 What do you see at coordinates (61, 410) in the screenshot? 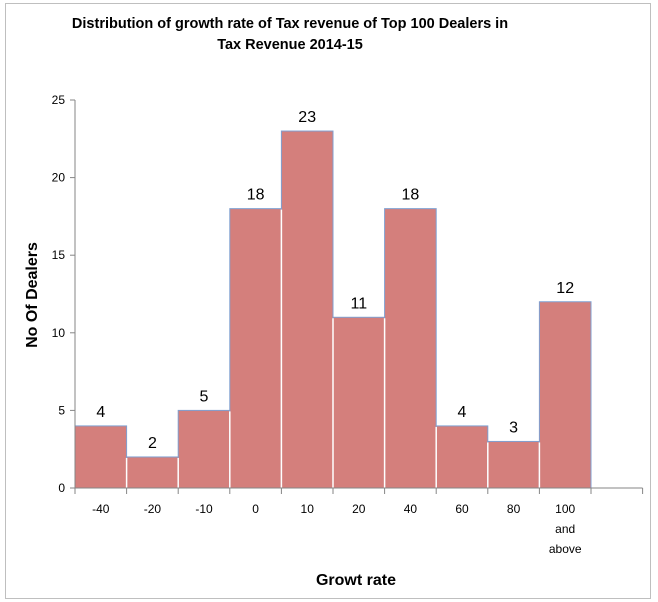
I see `y-tick-label: 5` at bounding box center [61, 410].